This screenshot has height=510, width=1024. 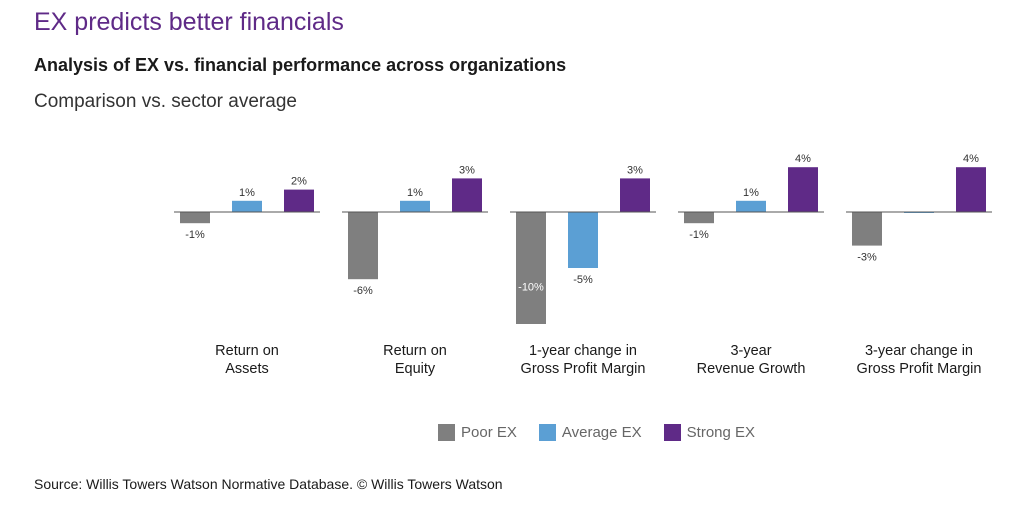 I want to click on data-label-strong-1: 3%, so click(x=467, y=170).